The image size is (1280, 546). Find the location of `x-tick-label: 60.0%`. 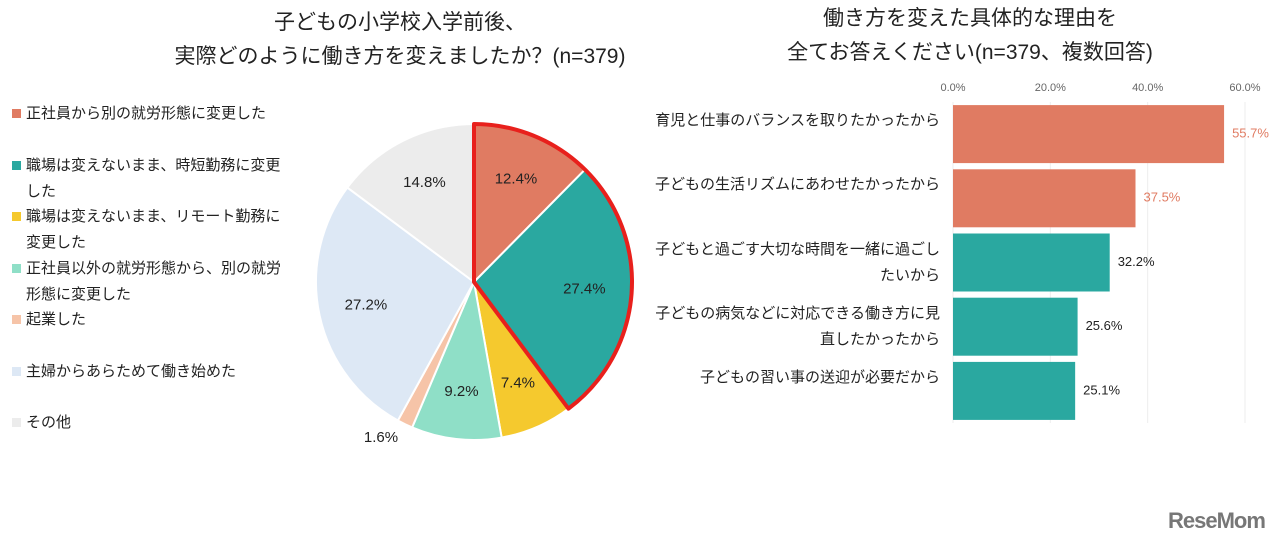

x-tick-label: 60.0% is located at coordinates (1244, 88).